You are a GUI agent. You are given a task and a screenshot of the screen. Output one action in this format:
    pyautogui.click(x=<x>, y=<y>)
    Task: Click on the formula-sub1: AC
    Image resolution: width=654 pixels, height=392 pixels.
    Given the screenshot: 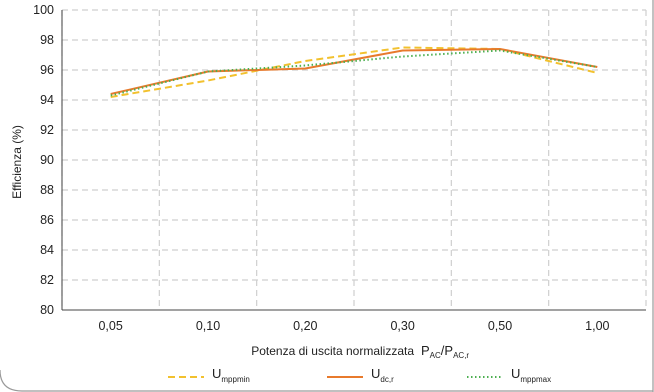 What is the action you would take?
    pyautogui.click(x=435, y=355)
    